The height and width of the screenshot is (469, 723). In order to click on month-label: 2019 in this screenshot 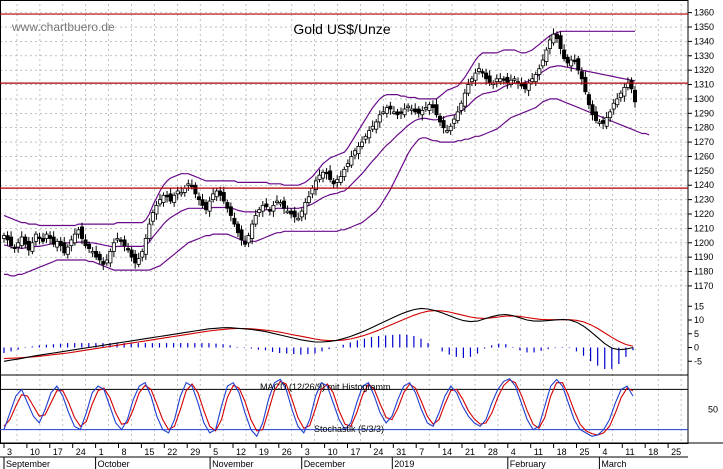, I will do `click(404, 464)`.